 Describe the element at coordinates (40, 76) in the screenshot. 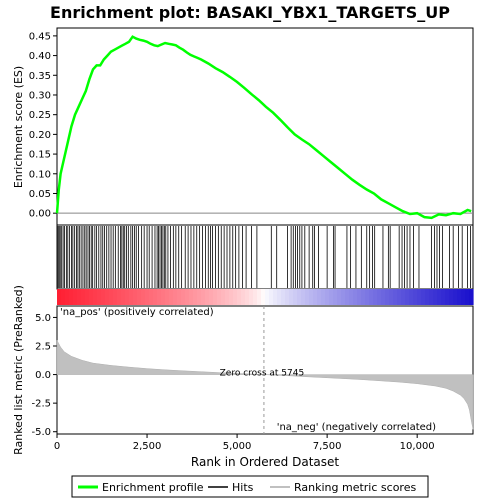

I see `es-ytick-label: 0.35` at that location.